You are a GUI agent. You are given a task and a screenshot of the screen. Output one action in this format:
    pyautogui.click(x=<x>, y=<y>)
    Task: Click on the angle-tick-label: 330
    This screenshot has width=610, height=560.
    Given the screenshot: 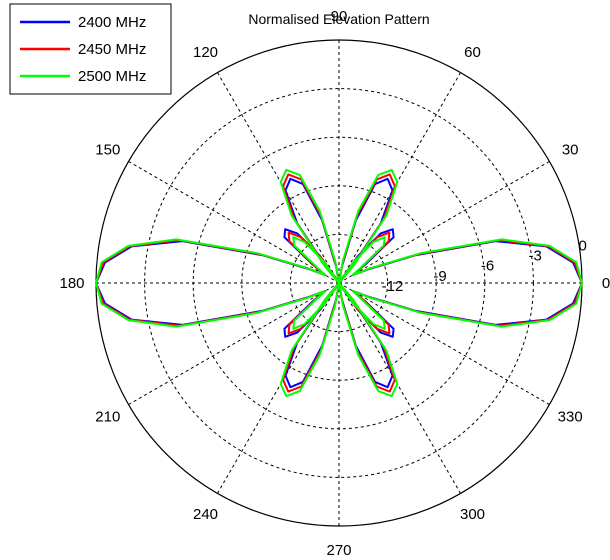 What is the action you would take?
    pyautogui.click(x=570, y=417)
    